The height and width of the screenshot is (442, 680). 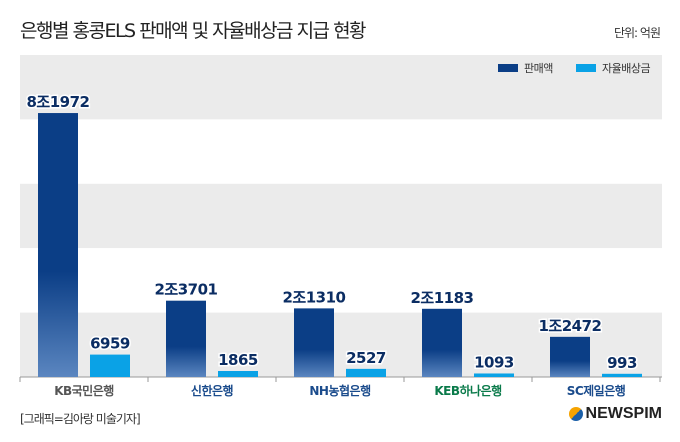 What do you see at coordinates (212, 390) in the screenshot?
I see `bank-logo-label: 신한은행` at bounding box center [212, 390].